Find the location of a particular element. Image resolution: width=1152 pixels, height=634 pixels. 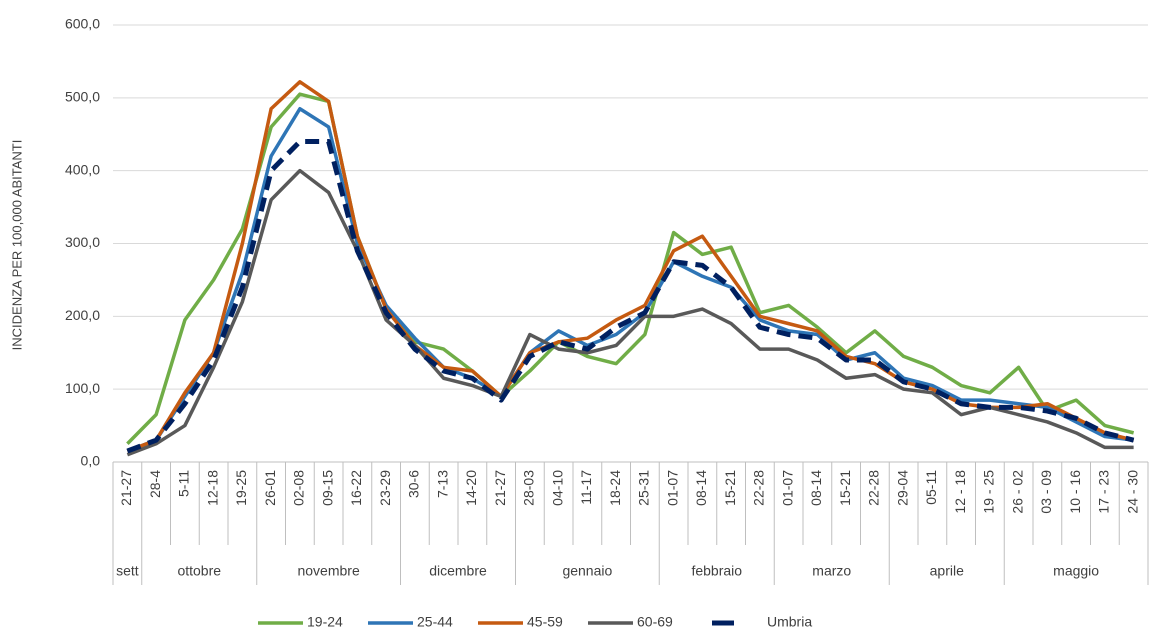

x-tick-label: 19 - 25 is located at coordinates (989, 492).